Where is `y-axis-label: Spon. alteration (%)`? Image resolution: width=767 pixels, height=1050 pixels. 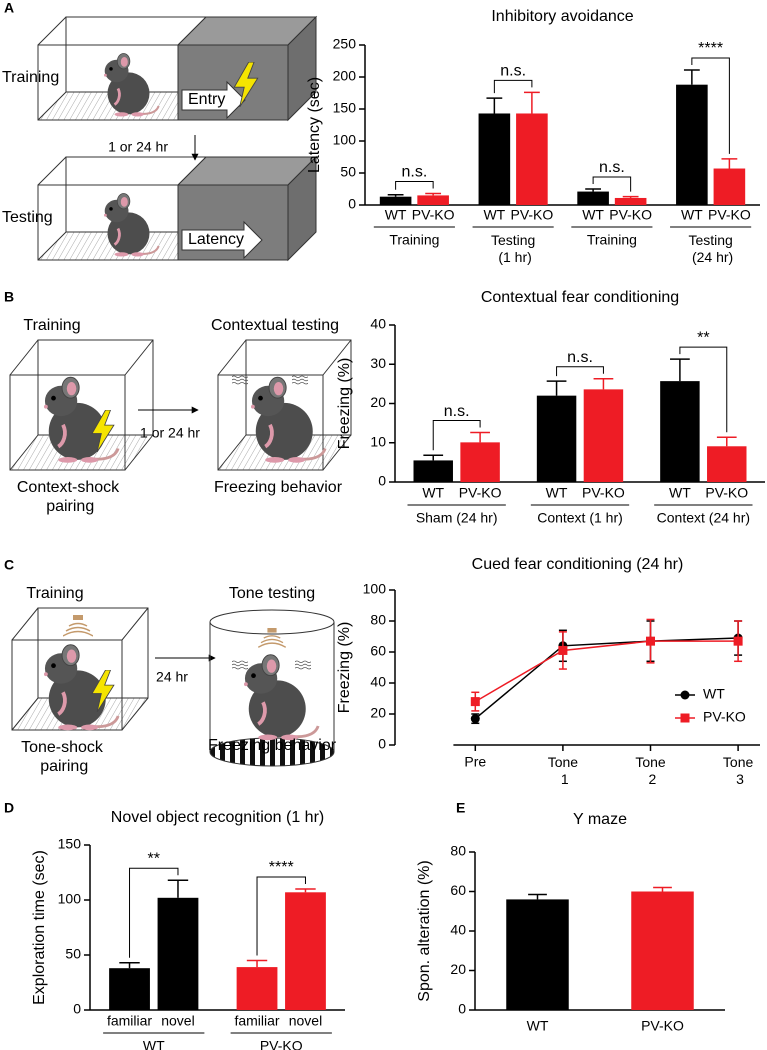
y-axis-label: Spon. alteration (%) is located at coordinates (424, 930).